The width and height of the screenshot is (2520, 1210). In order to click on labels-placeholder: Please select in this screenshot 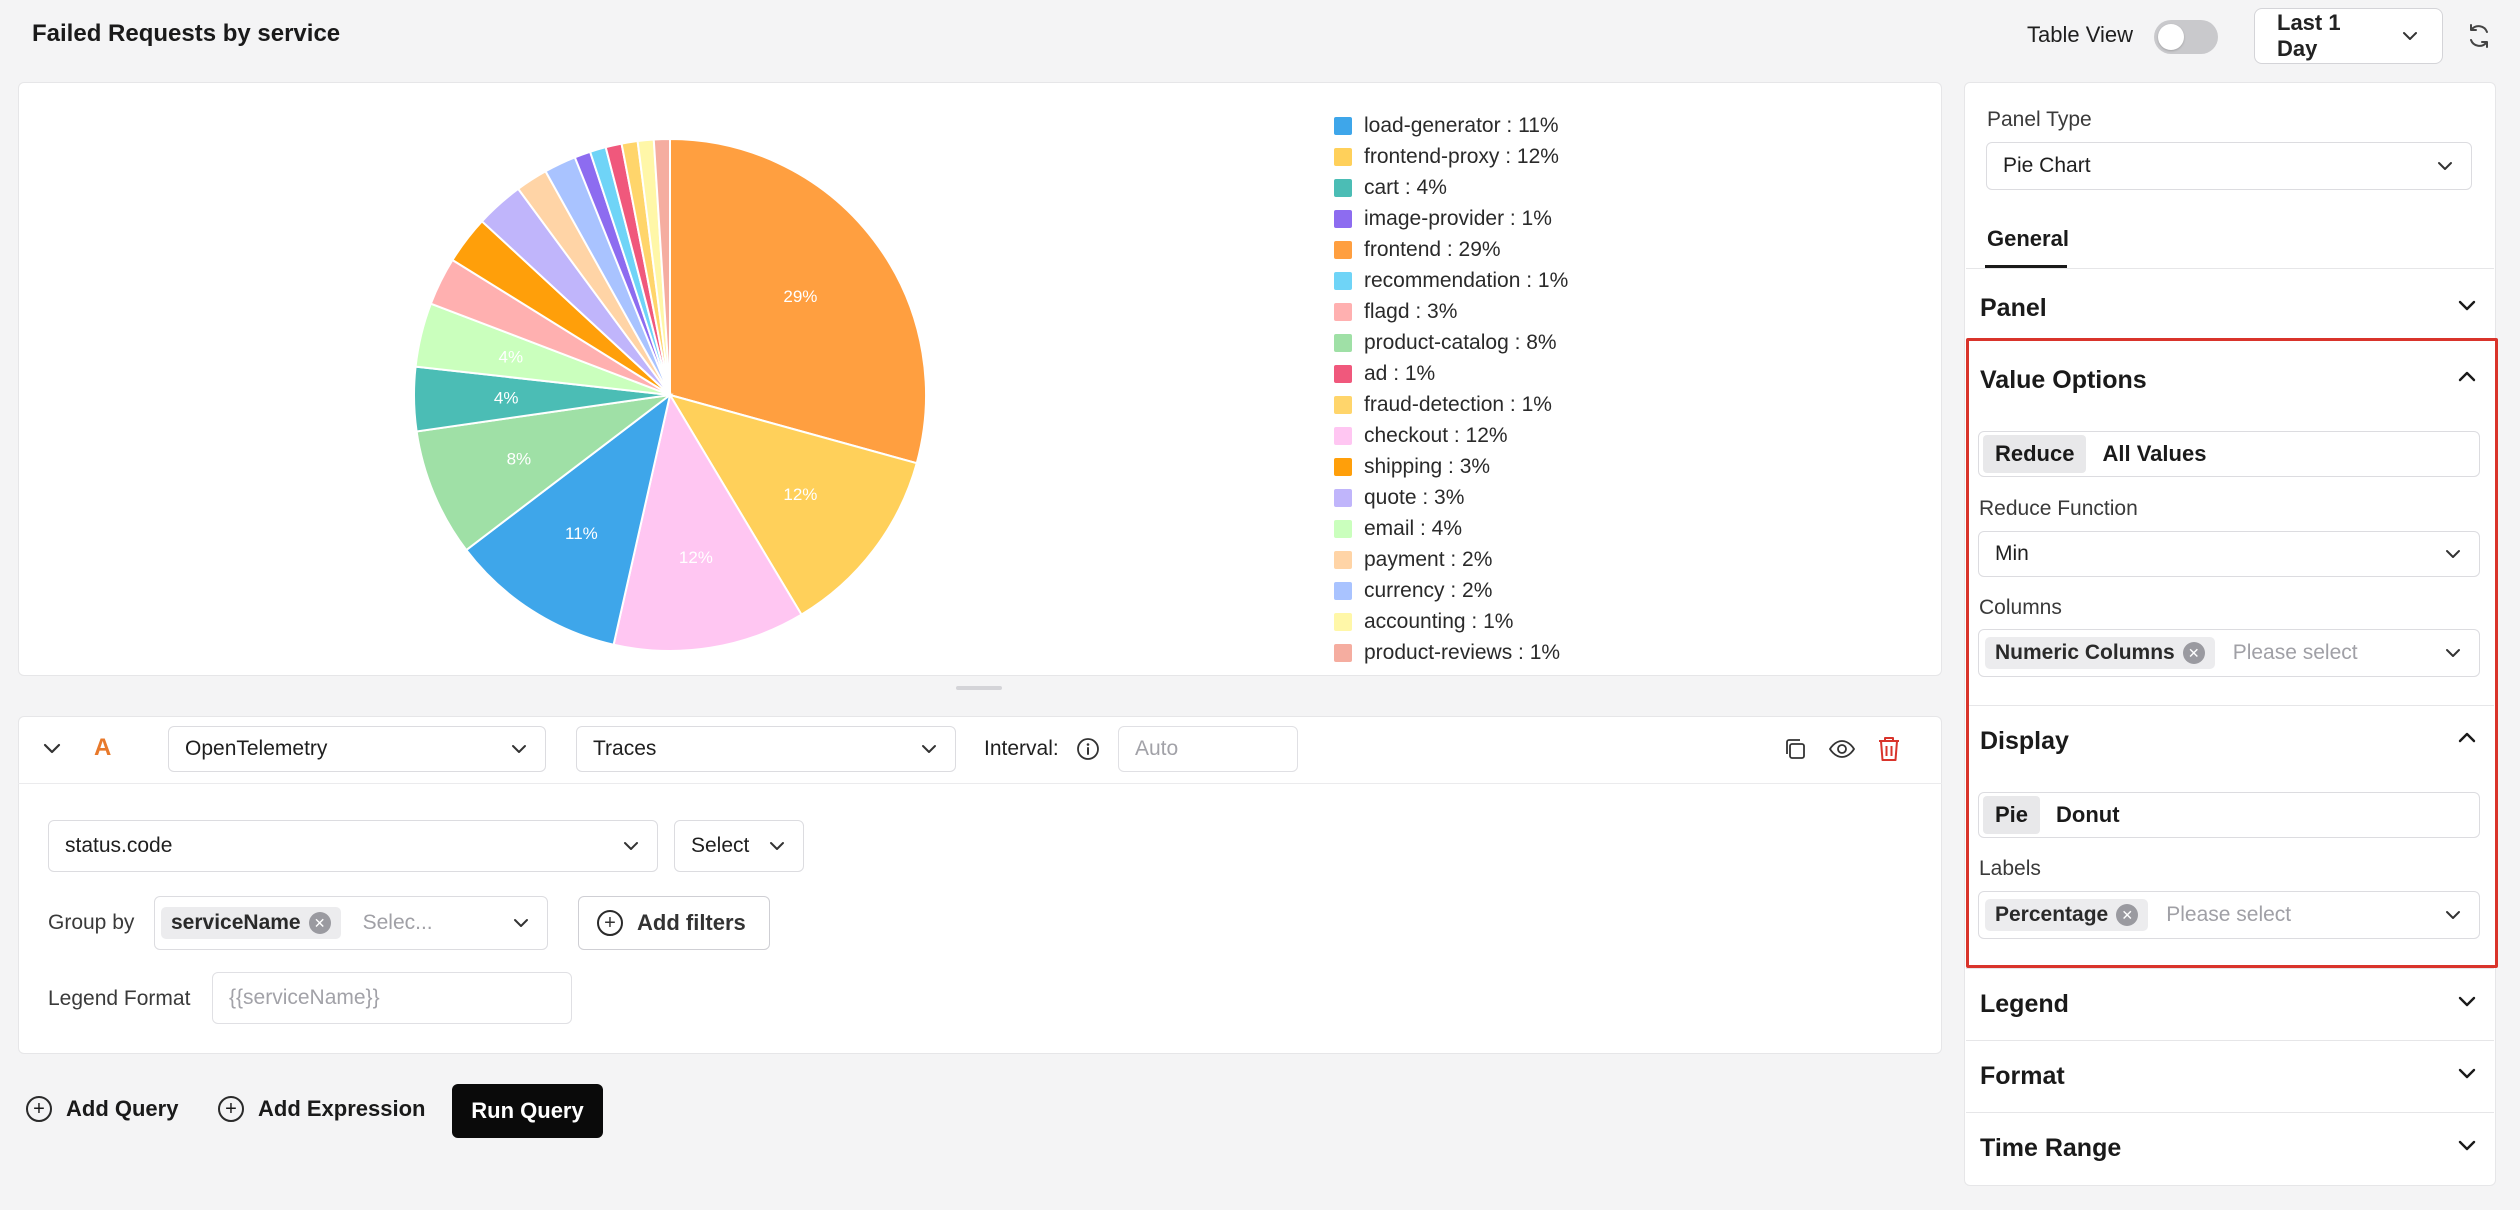, I will do `click(2229, 914)`.